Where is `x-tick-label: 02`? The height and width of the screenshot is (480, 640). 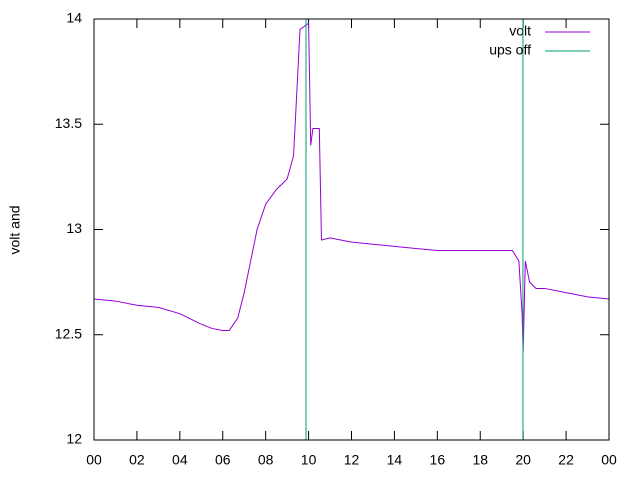
x-tick-label: 02 is located at coordinates (137, 460).